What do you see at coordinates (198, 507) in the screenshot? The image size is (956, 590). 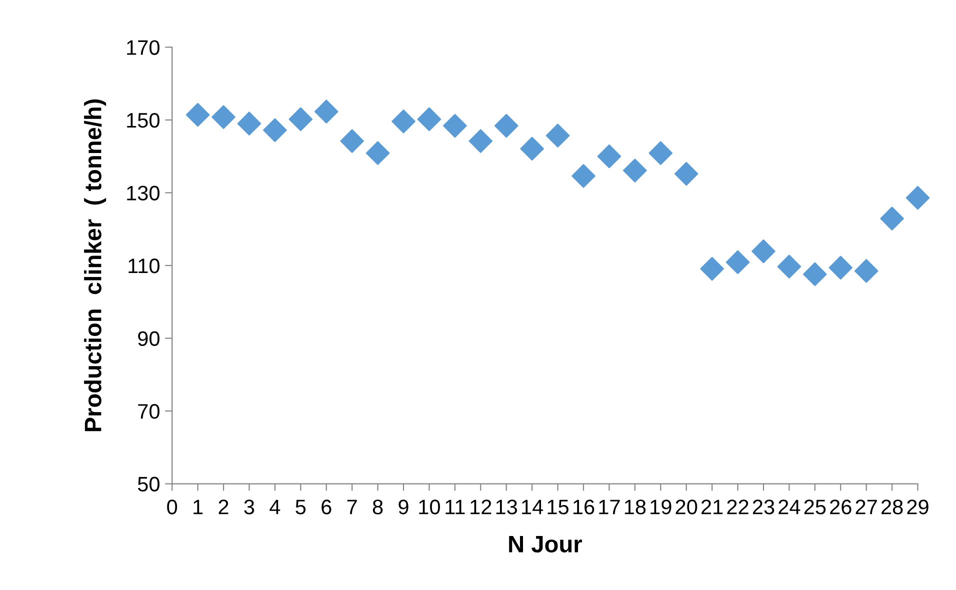 I see `x-tick-label: 1` at bounding box center [198, 507].